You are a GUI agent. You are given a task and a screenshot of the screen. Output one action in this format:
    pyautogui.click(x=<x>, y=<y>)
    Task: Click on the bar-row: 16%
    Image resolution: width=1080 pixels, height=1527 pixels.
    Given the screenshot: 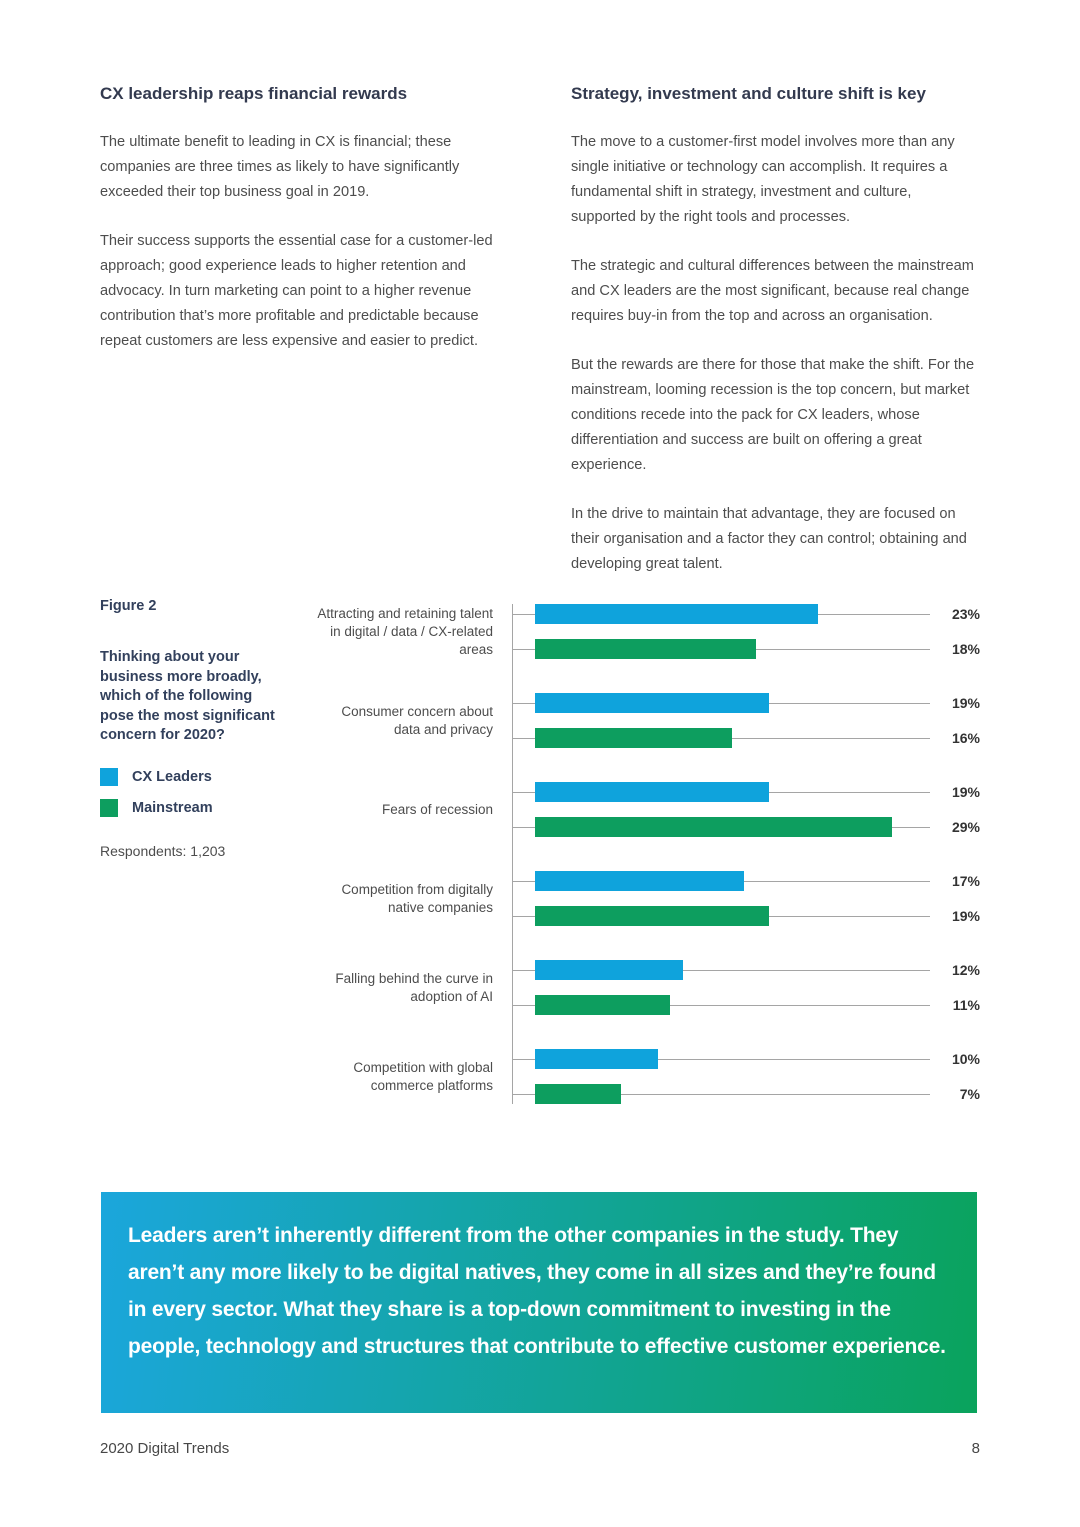 What is the action you would take?
    pyautogui.click(x=746, y=738)
    